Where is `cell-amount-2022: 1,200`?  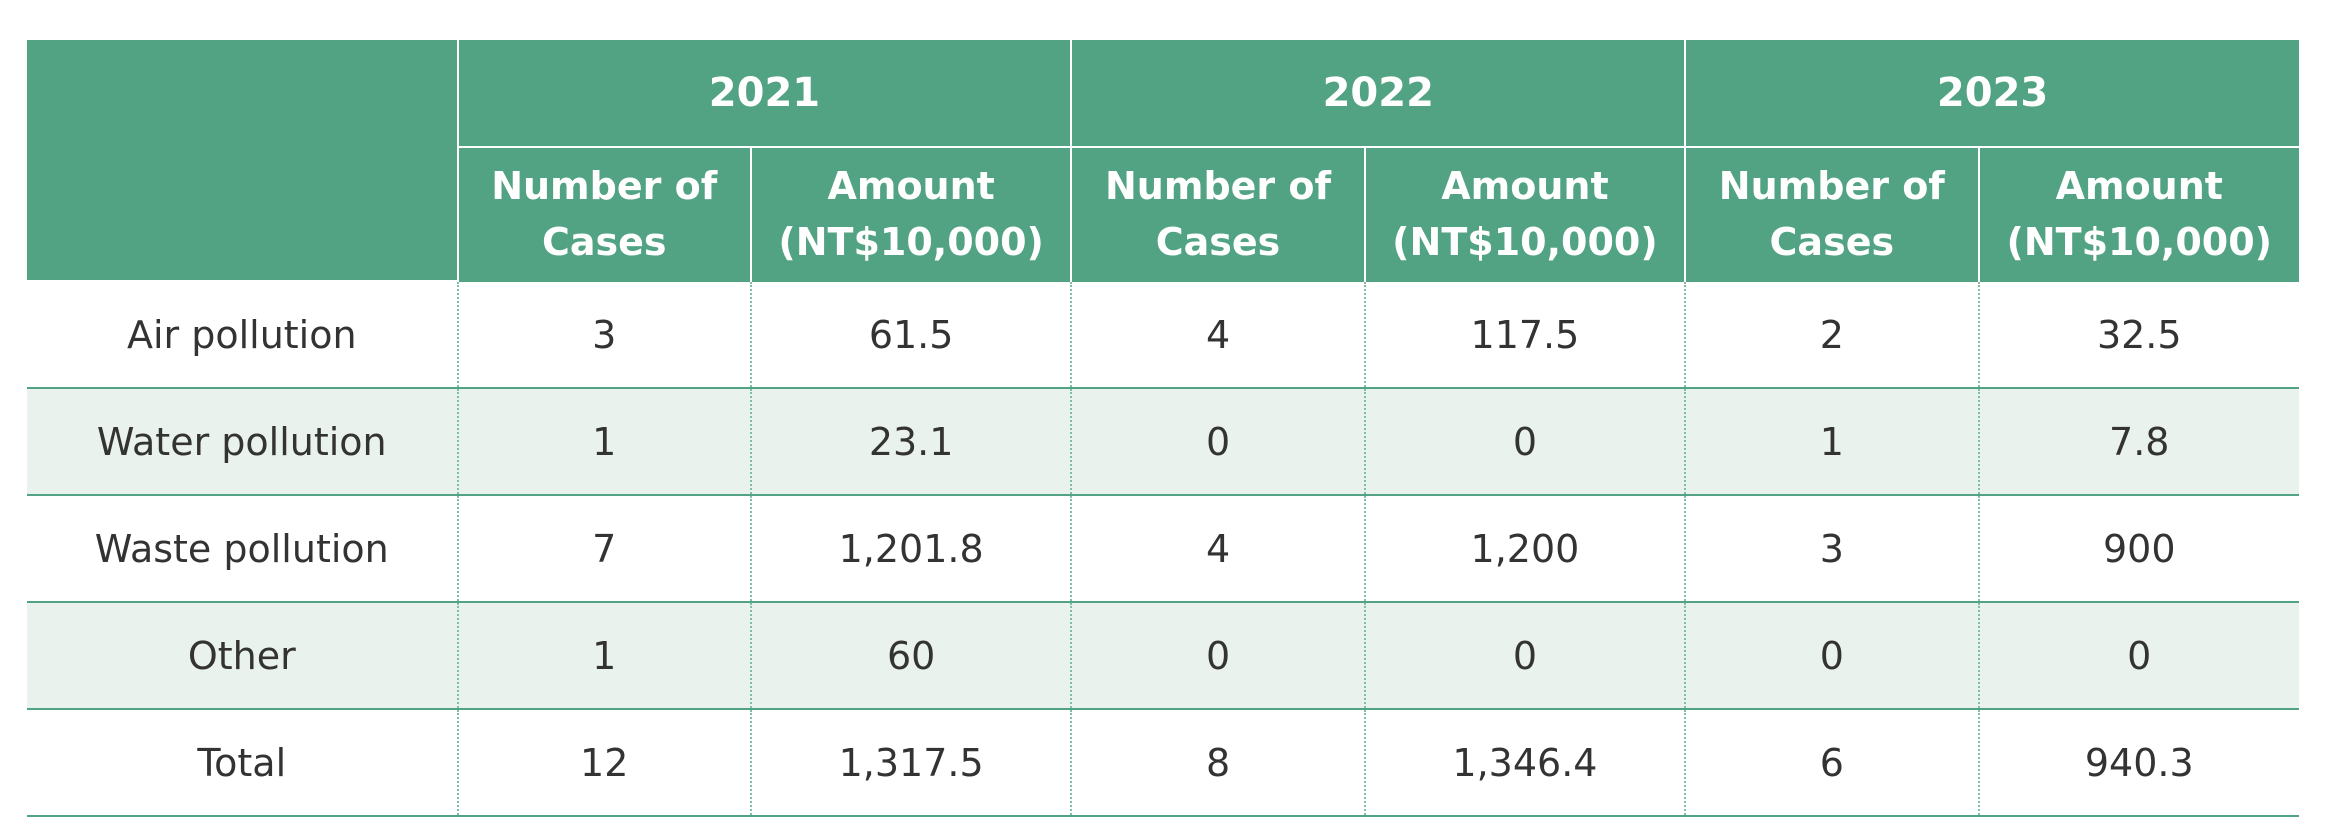 cell-amount-2022: 1,200 is located at coordinates (1524, 549).